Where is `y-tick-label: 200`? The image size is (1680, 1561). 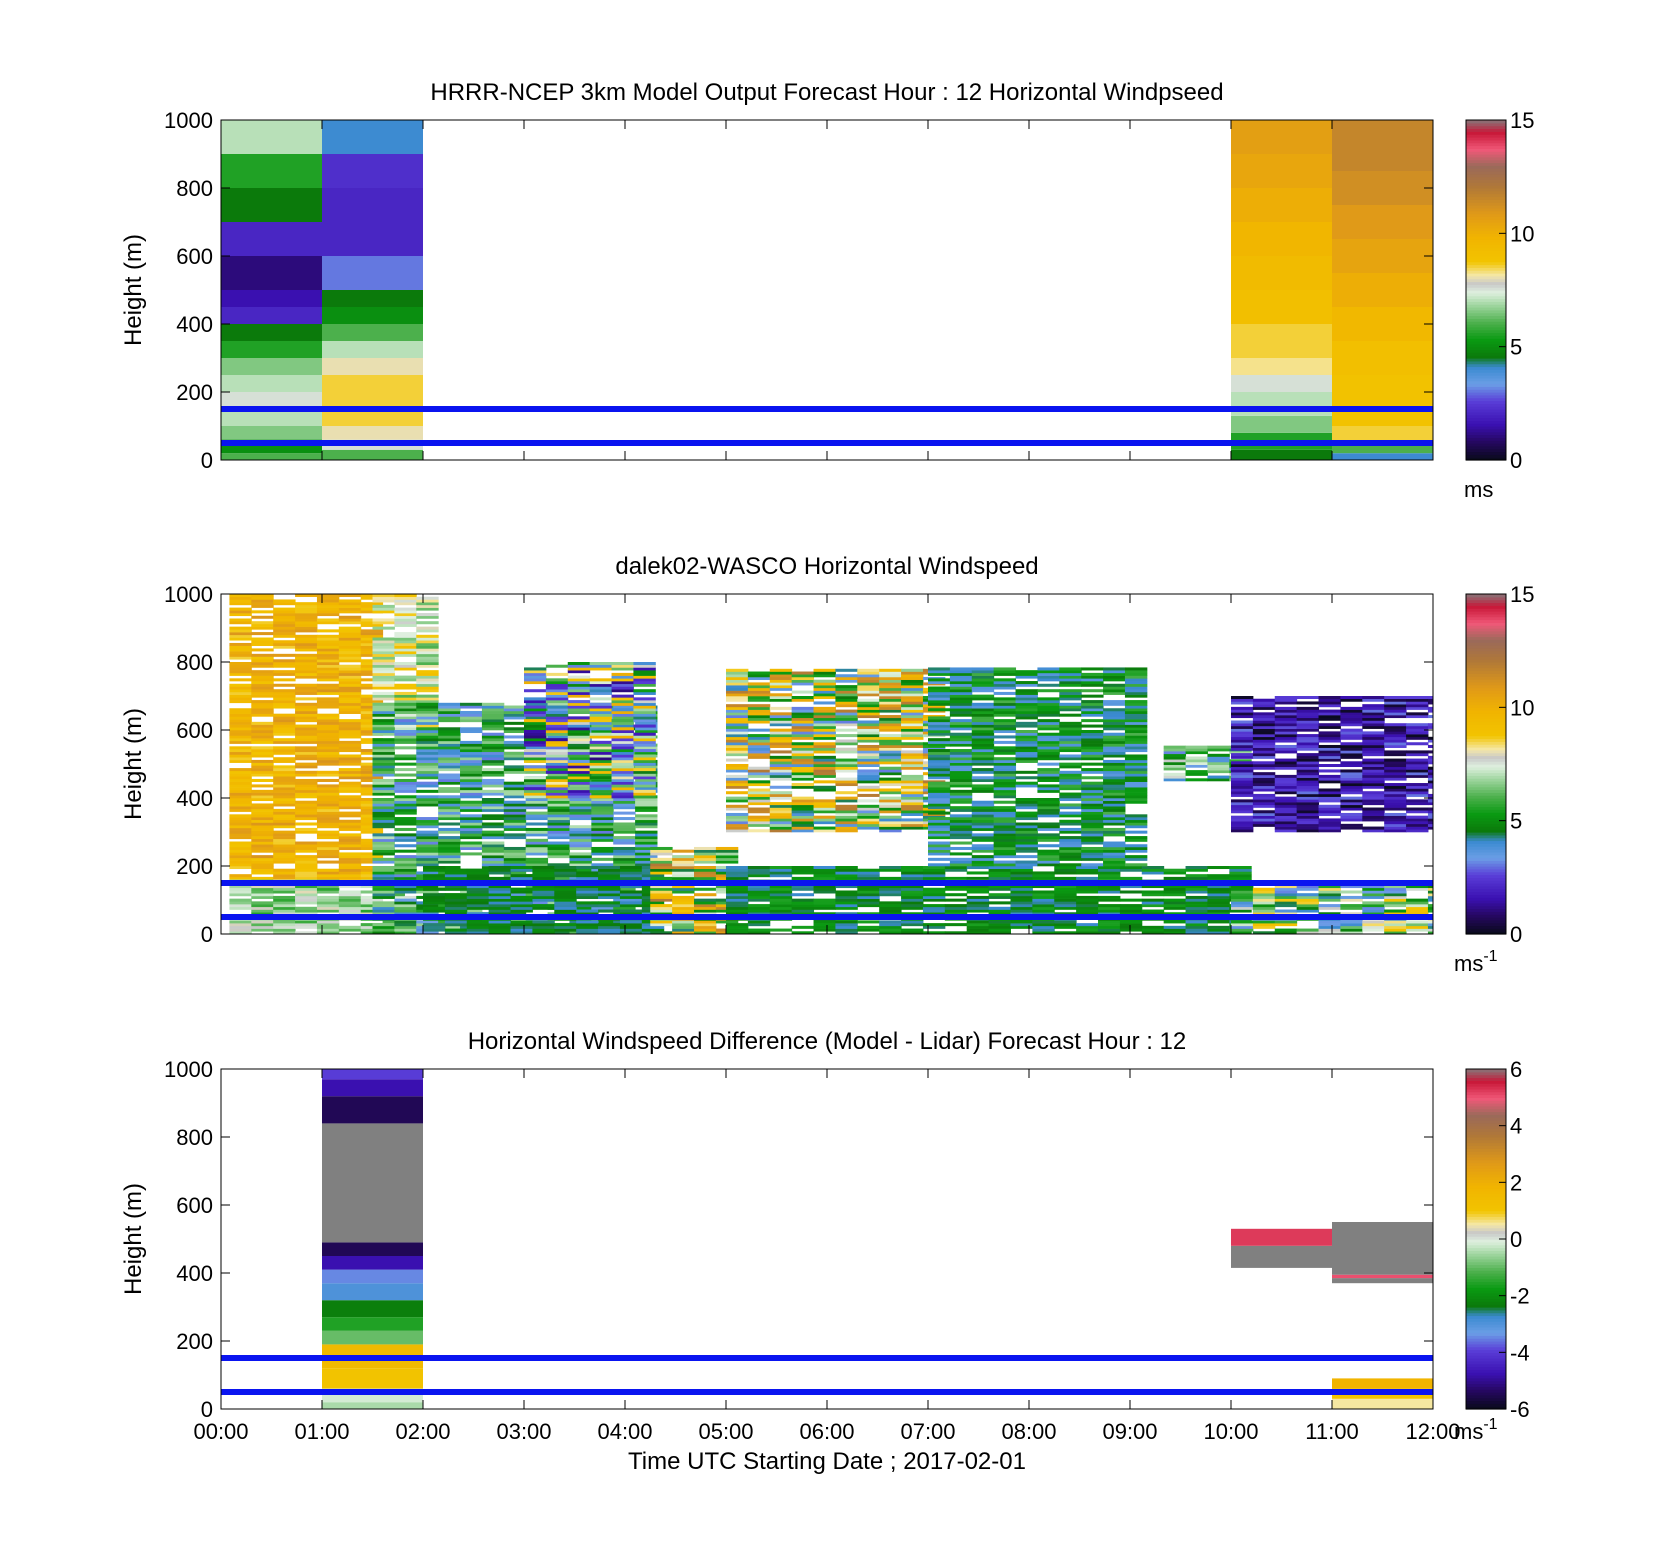
y-tick-label: 200 is located at coordinates (194, 866).